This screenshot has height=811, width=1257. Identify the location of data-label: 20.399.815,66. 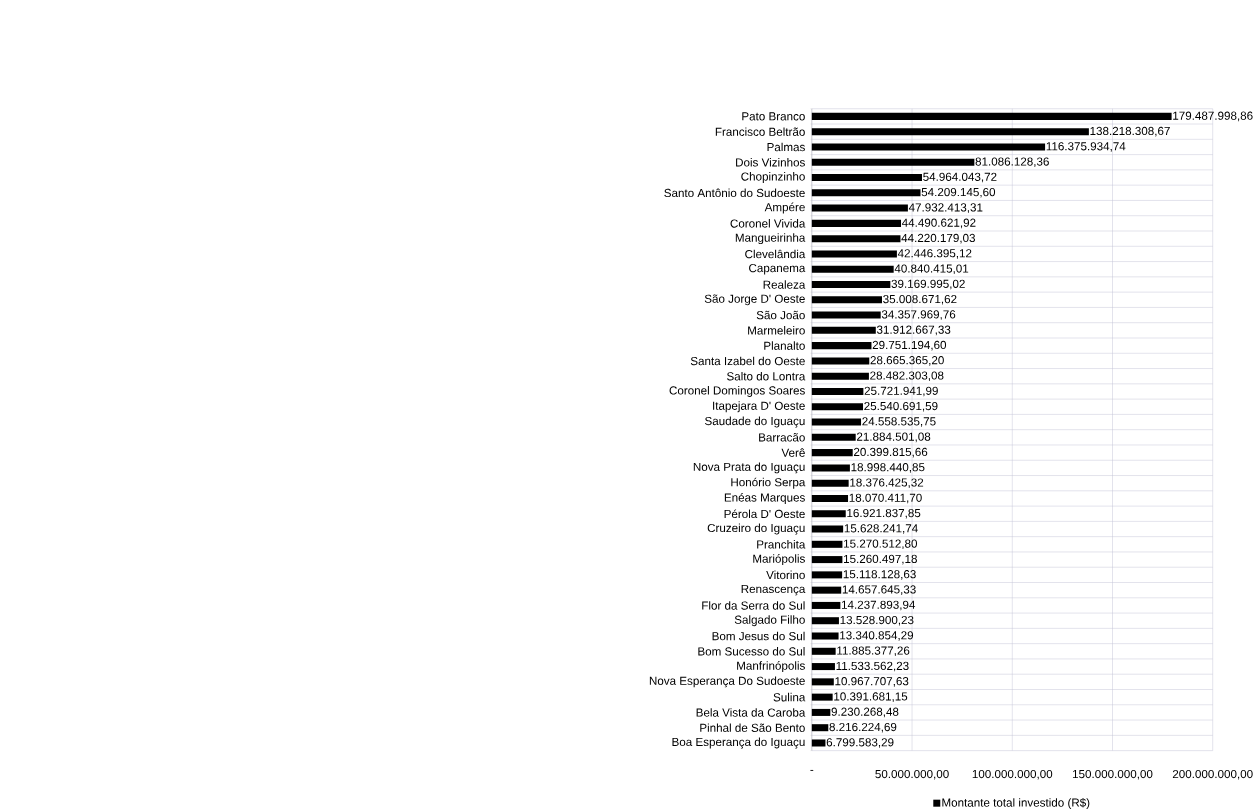
(891, 452).